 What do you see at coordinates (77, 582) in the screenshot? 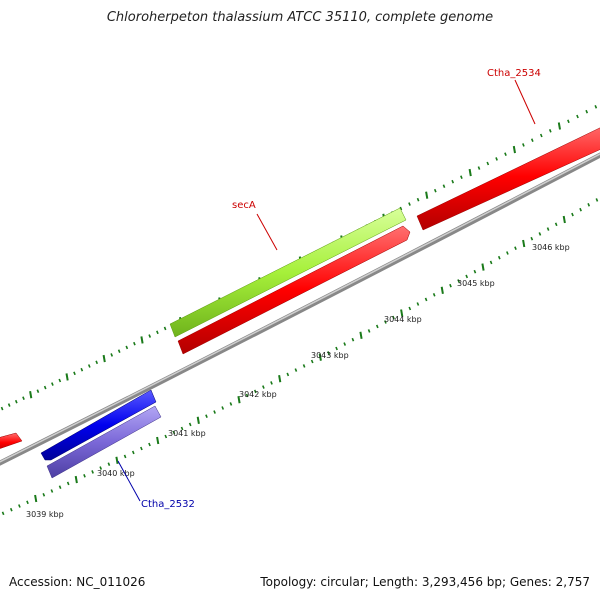
I see `accession-label: Accession: NC_011026` at bounding box center [77, 582].